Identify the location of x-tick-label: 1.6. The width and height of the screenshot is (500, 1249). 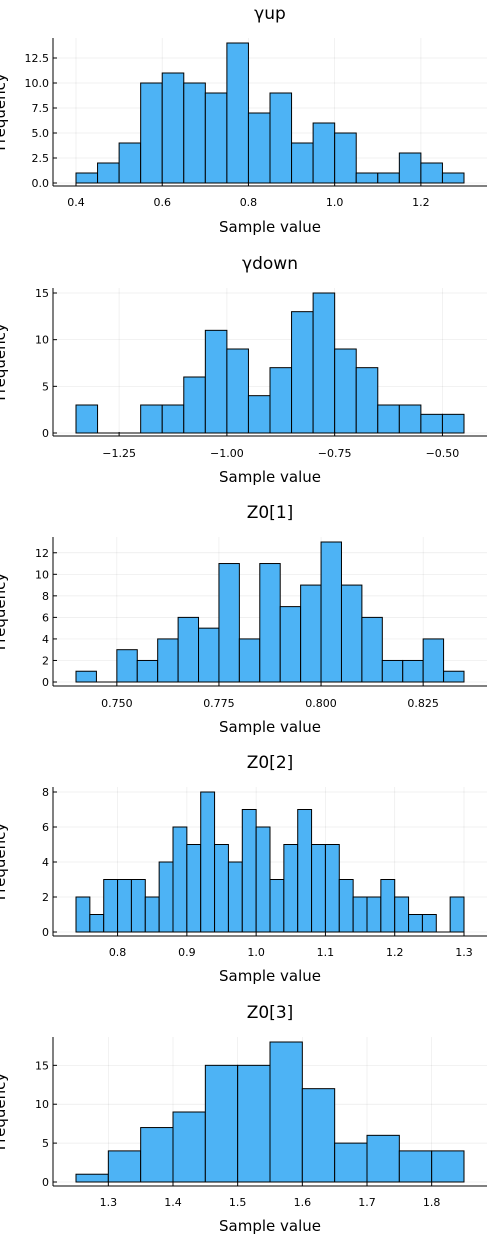
(303, 1202).